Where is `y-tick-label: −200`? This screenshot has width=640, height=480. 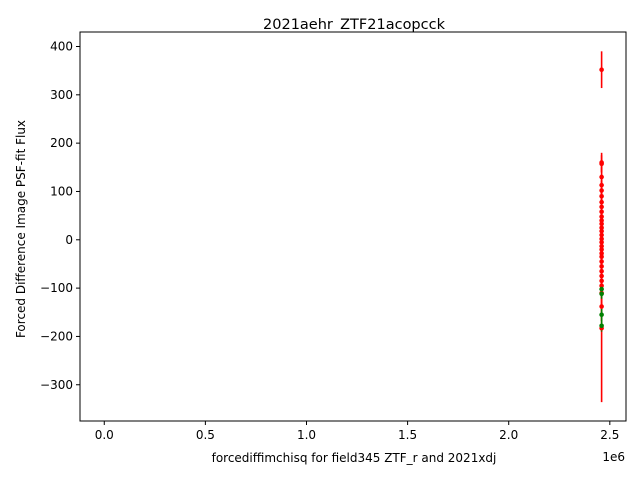
y-tick-label: −200 is located at coordinates (56, 336).